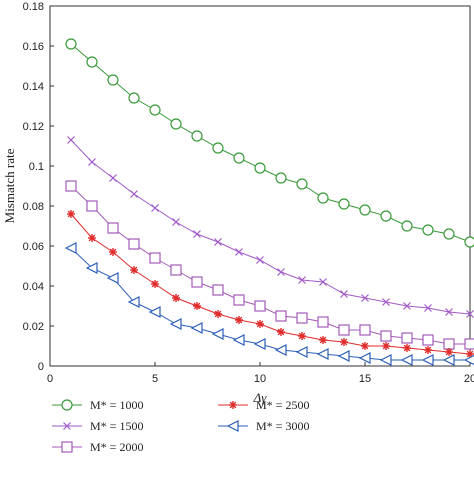  Describe the element at coordinates (97, 405) in the screenshot. I see `legend-item: M* = 1000` at that location.